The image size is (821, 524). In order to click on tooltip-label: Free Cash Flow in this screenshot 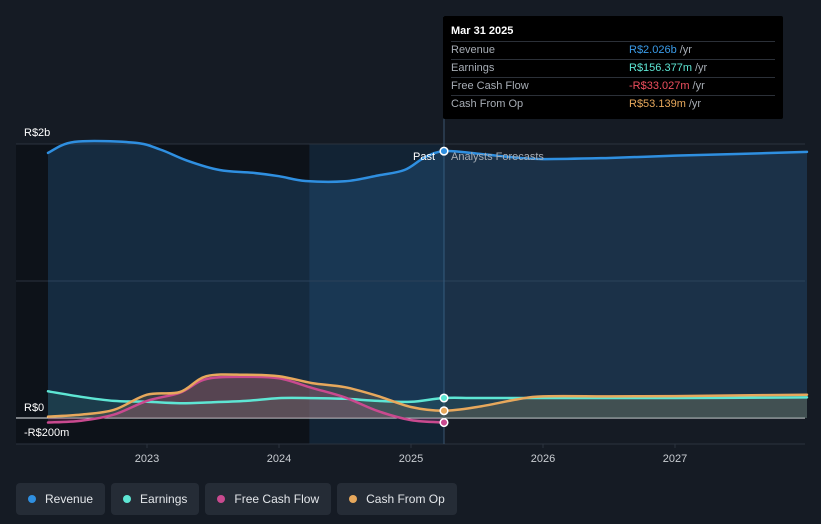, I will do `click(490, 86)`.